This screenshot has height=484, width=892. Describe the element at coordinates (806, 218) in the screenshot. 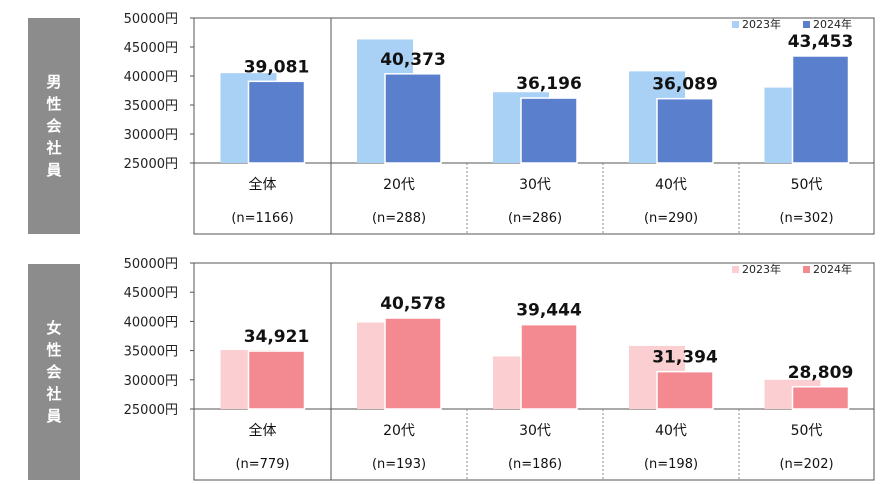

I see `sample-size-label: (n=302)` at that location.